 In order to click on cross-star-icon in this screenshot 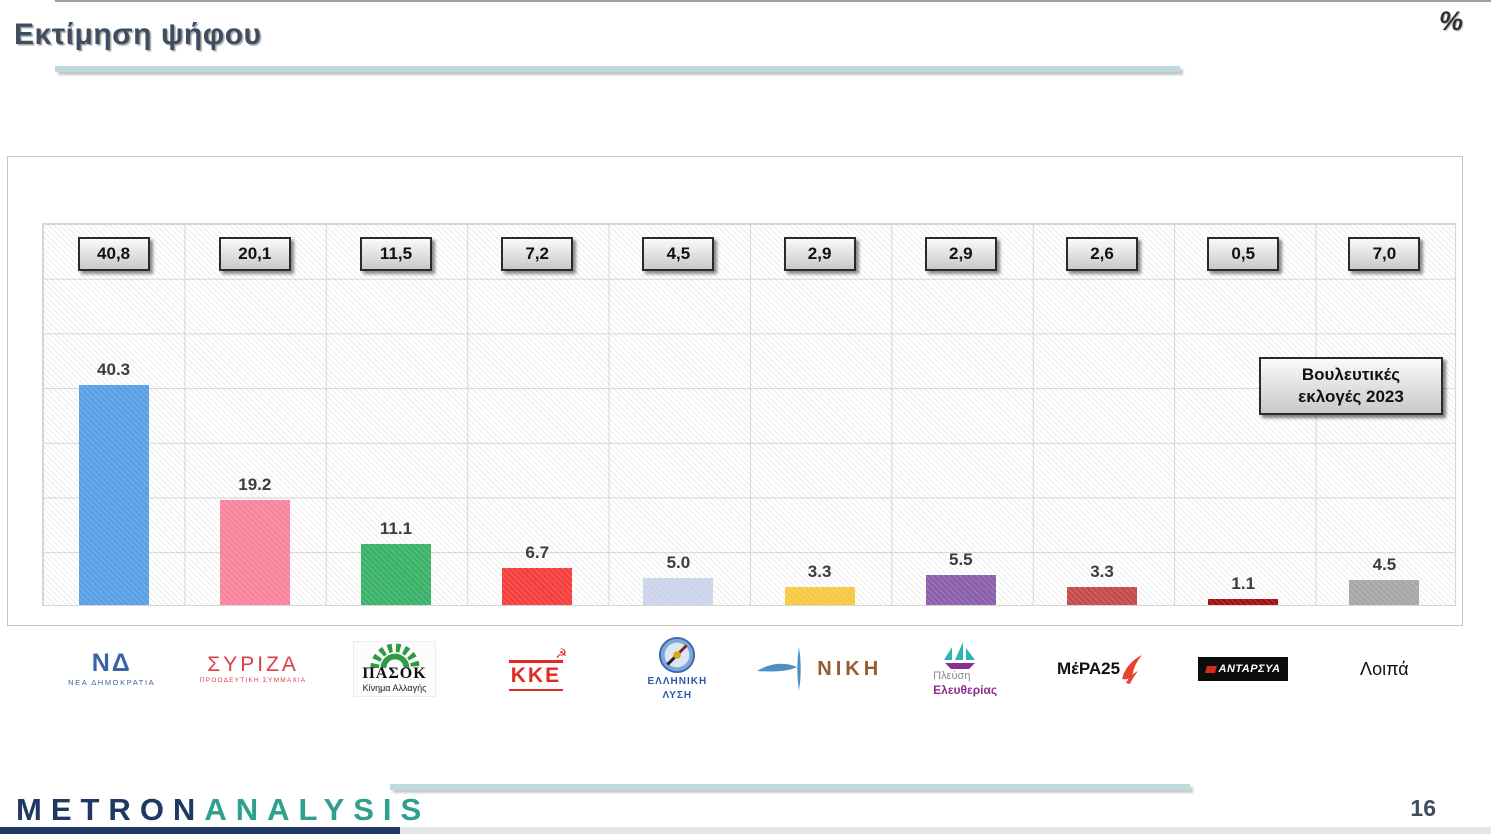, I will do `click(779, 669)`.